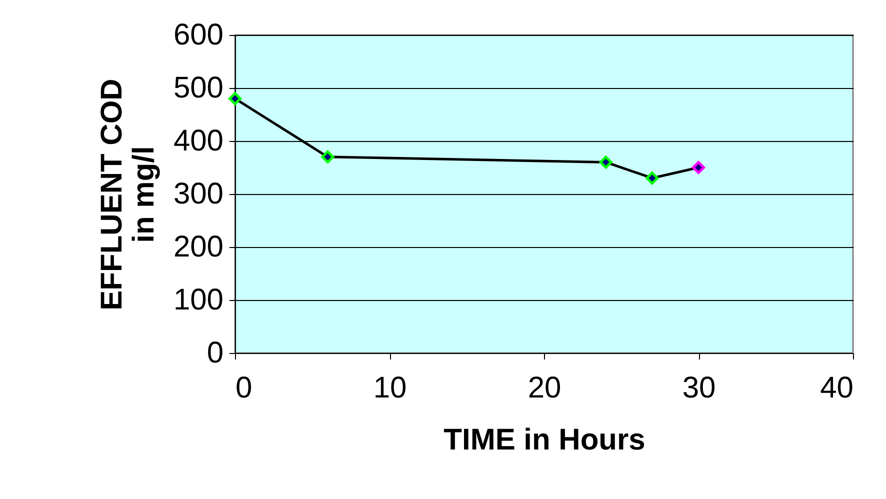  I want to click on y-tick-label: 100, so click(198, 300).